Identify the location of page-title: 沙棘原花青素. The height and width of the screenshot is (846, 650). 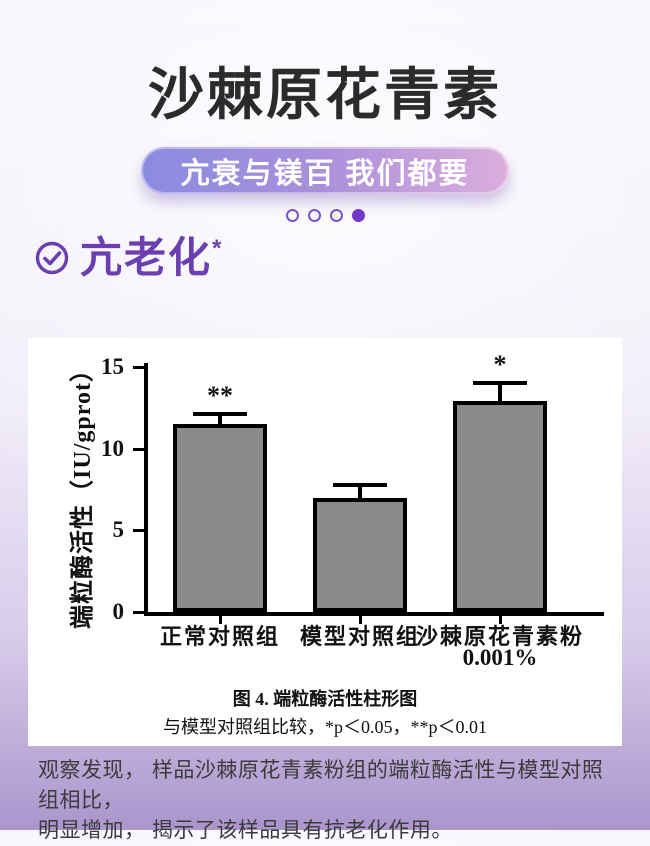
(325, 96).